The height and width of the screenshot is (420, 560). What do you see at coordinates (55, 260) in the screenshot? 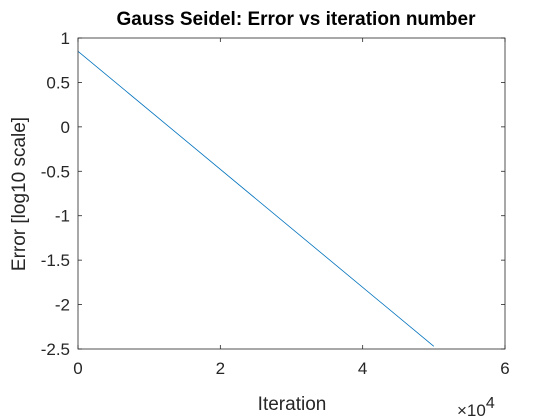
I see `y-tick-label: -1.5` at bounding box center [55, 260].